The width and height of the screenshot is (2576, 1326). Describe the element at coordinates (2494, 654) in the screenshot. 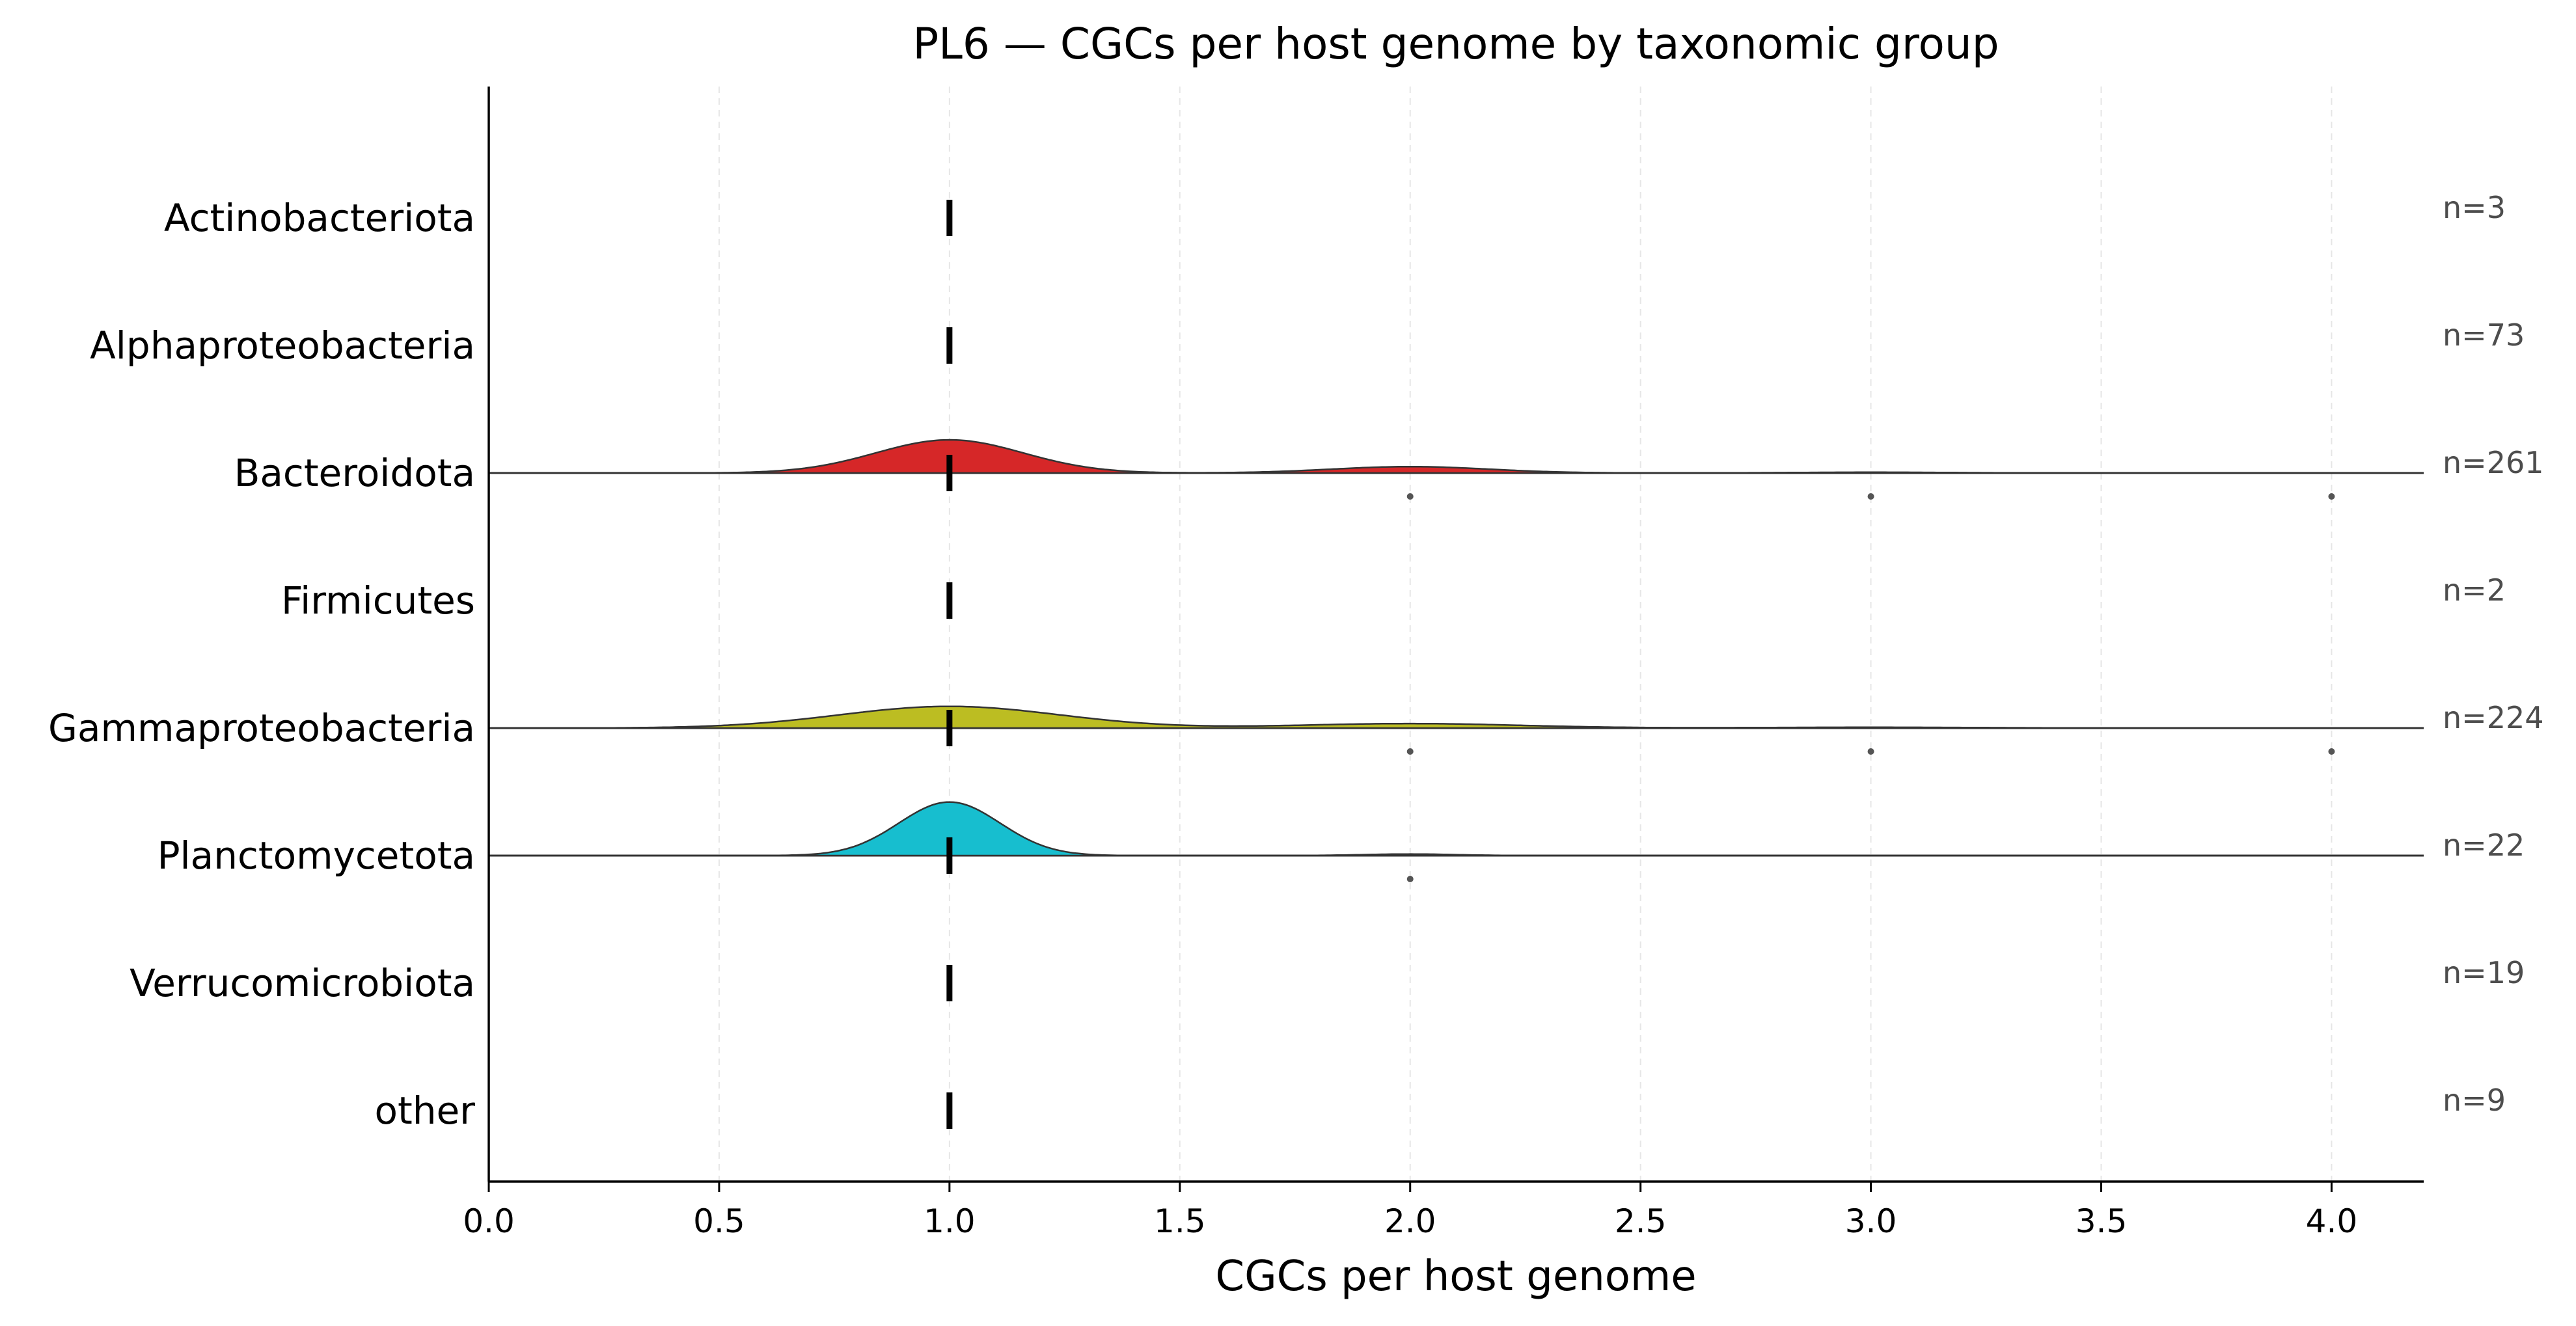

I see `group-size-labels: n=3 n=73 n=261 n=2 n=224 n=22 n=19 n=9` at that location.